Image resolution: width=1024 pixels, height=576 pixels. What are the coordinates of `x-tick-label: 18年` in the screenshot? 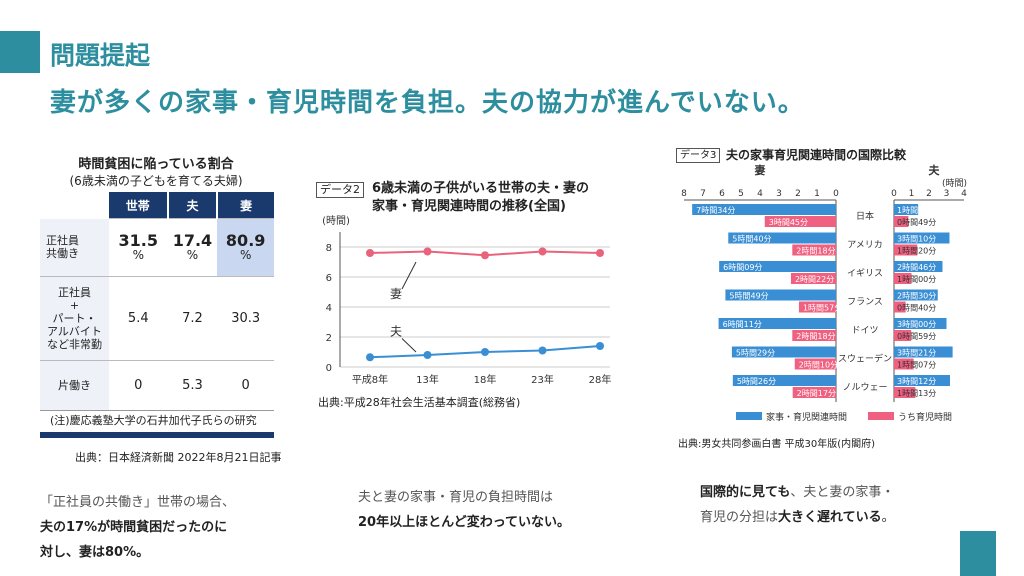 It's located at (485, 379).